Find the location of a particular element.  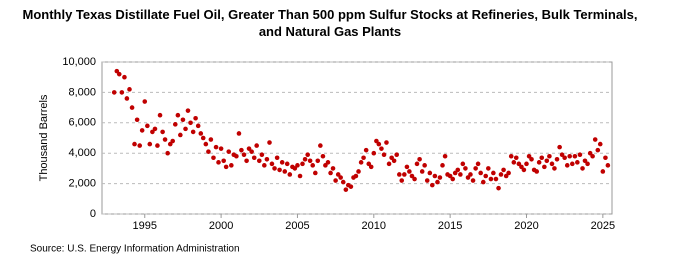

y-tick-label: 10,000 is located at coordinates (79, 62).